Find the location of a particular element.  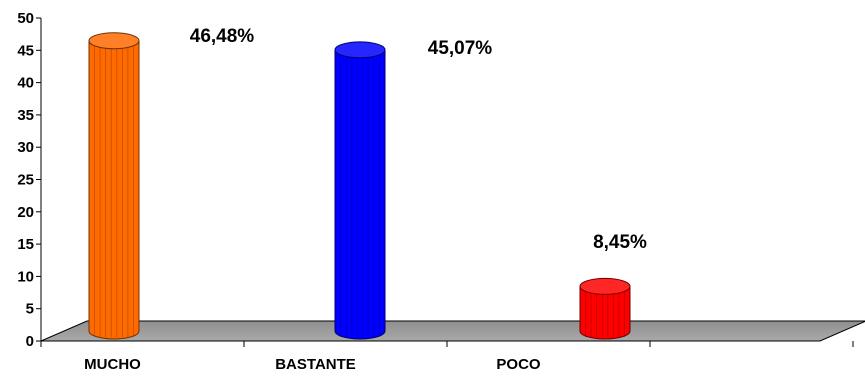

y-tick-label: 45 is located at coordinates (25, 50).